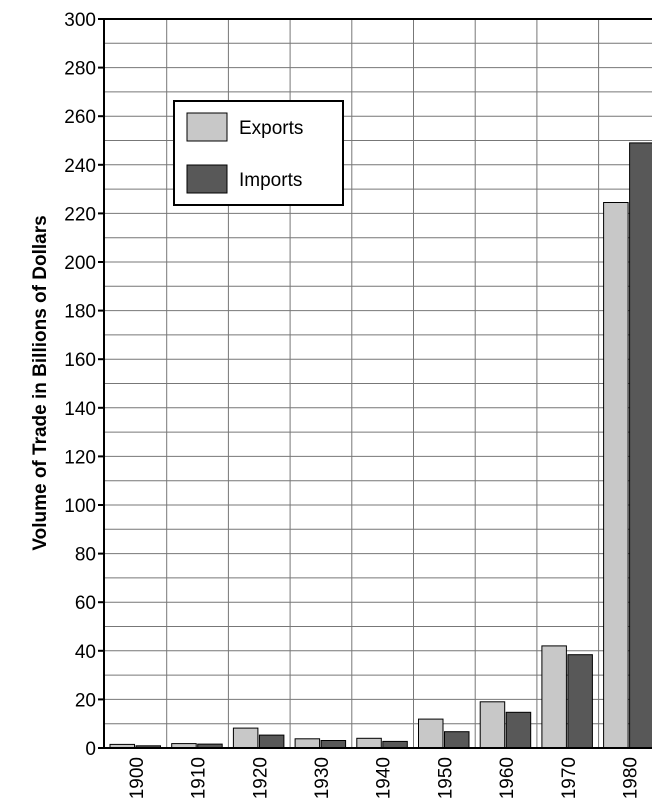 This screenshot has width=652, height=807. I want to click on x-tick-label: 1970, so click(569, 778).